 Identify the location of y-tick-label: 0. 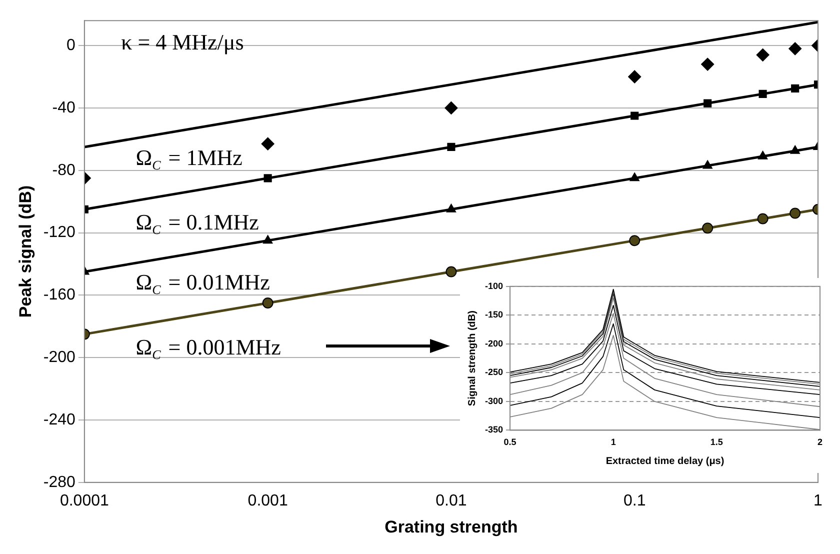
(71, 45).